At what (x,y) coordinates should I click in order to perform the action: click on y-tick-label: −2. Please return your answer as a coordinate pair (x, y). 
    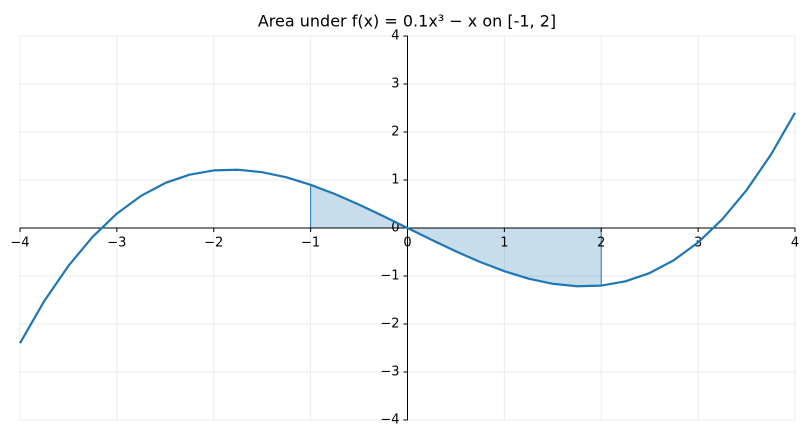
    Looking at the image, I should click on (389, 324).